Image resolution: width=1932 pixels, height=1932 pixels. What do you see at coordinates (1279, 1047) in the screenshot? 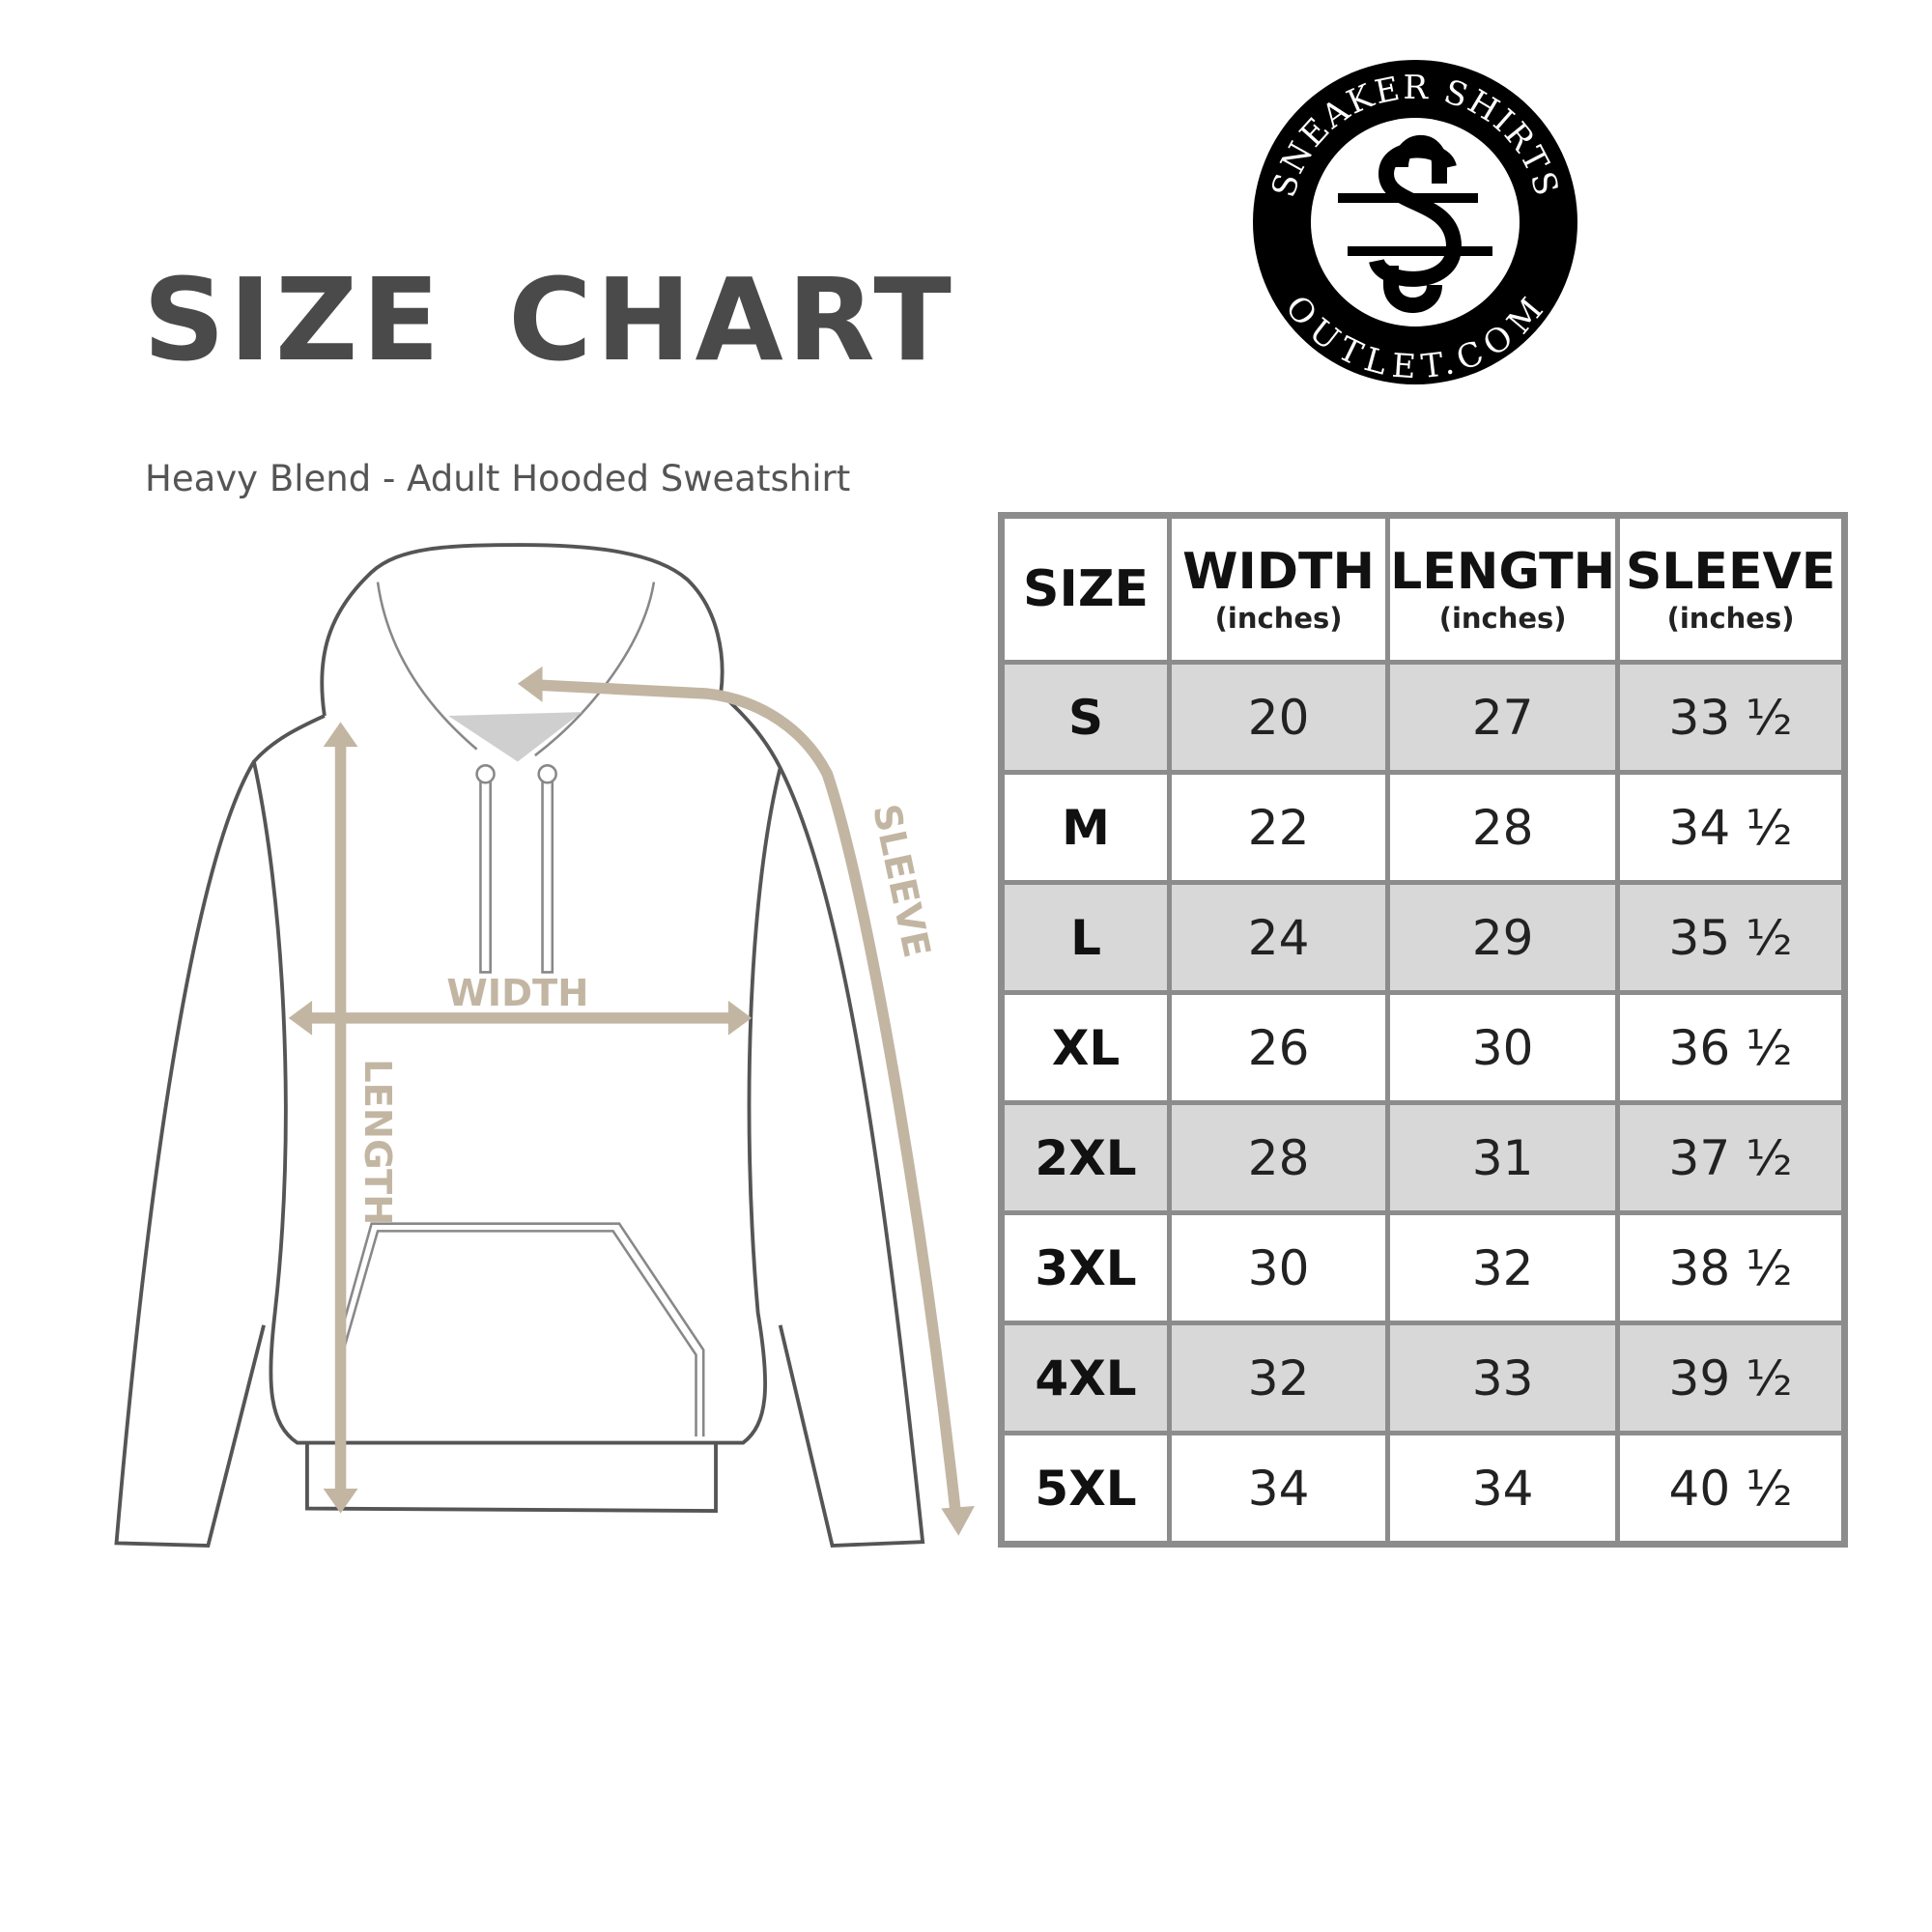
I see `cell-width: 26` at bounding box center [1279, 1047].